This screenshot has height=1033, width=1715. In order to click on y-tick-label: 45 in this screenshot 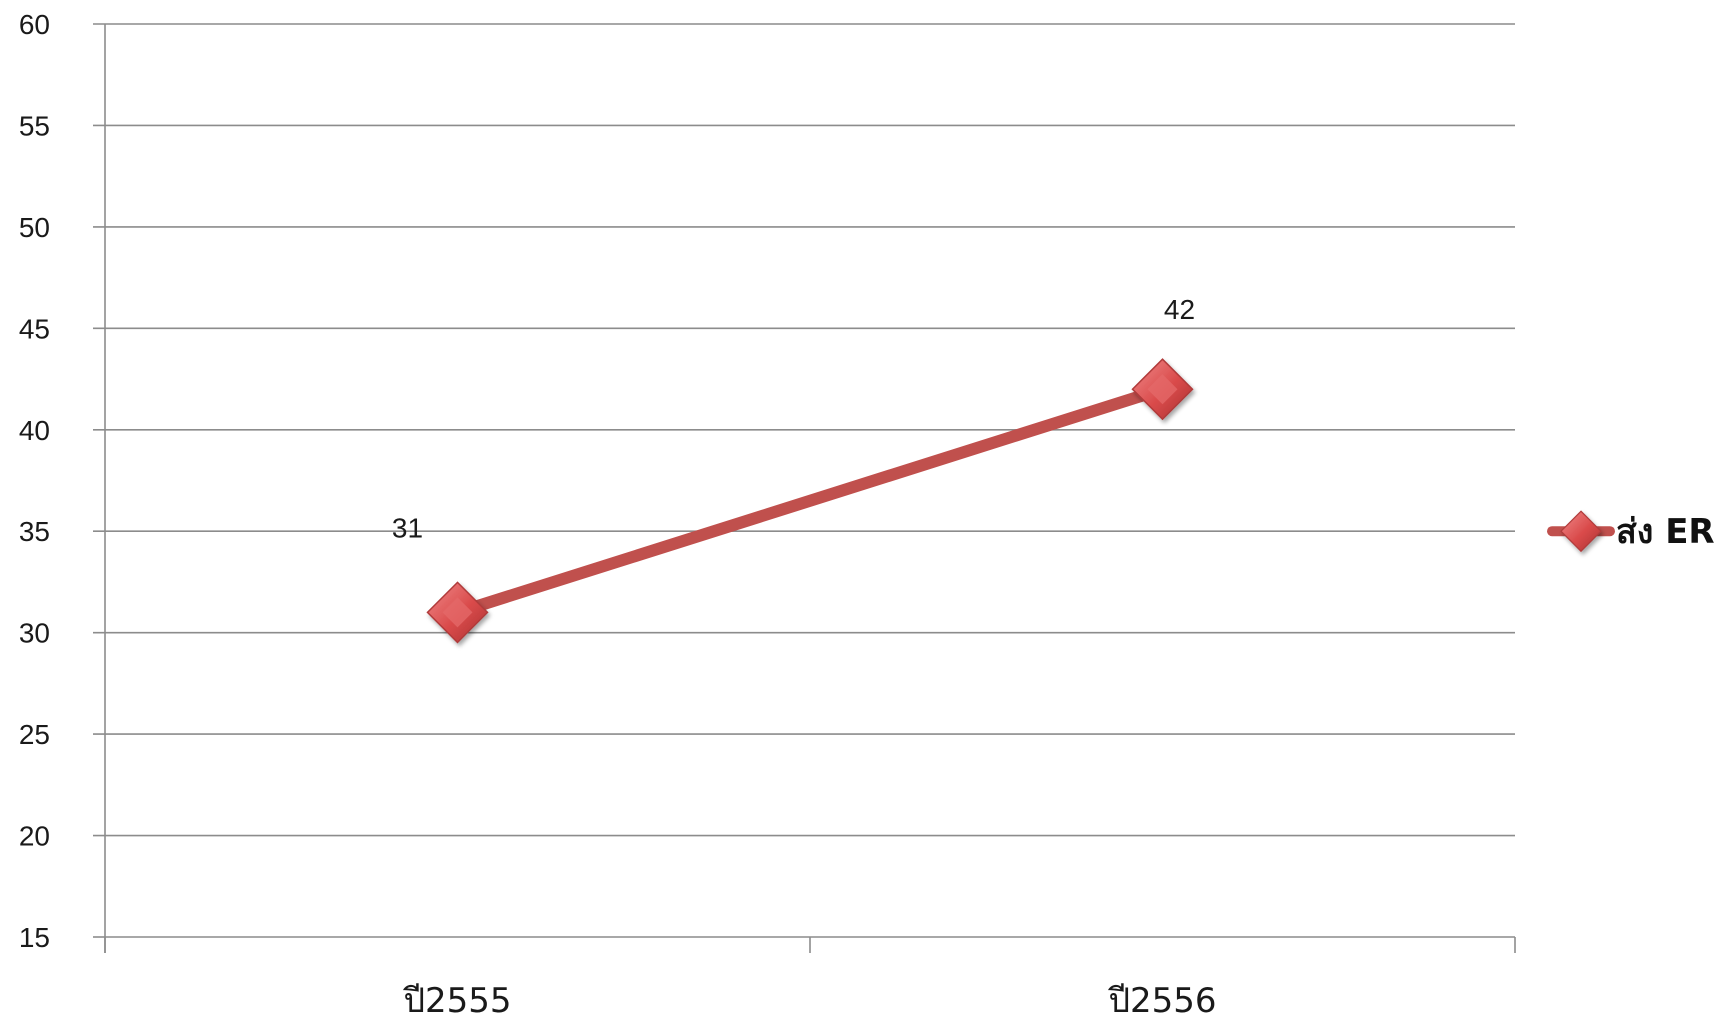, I will do `click(34, 328)`.